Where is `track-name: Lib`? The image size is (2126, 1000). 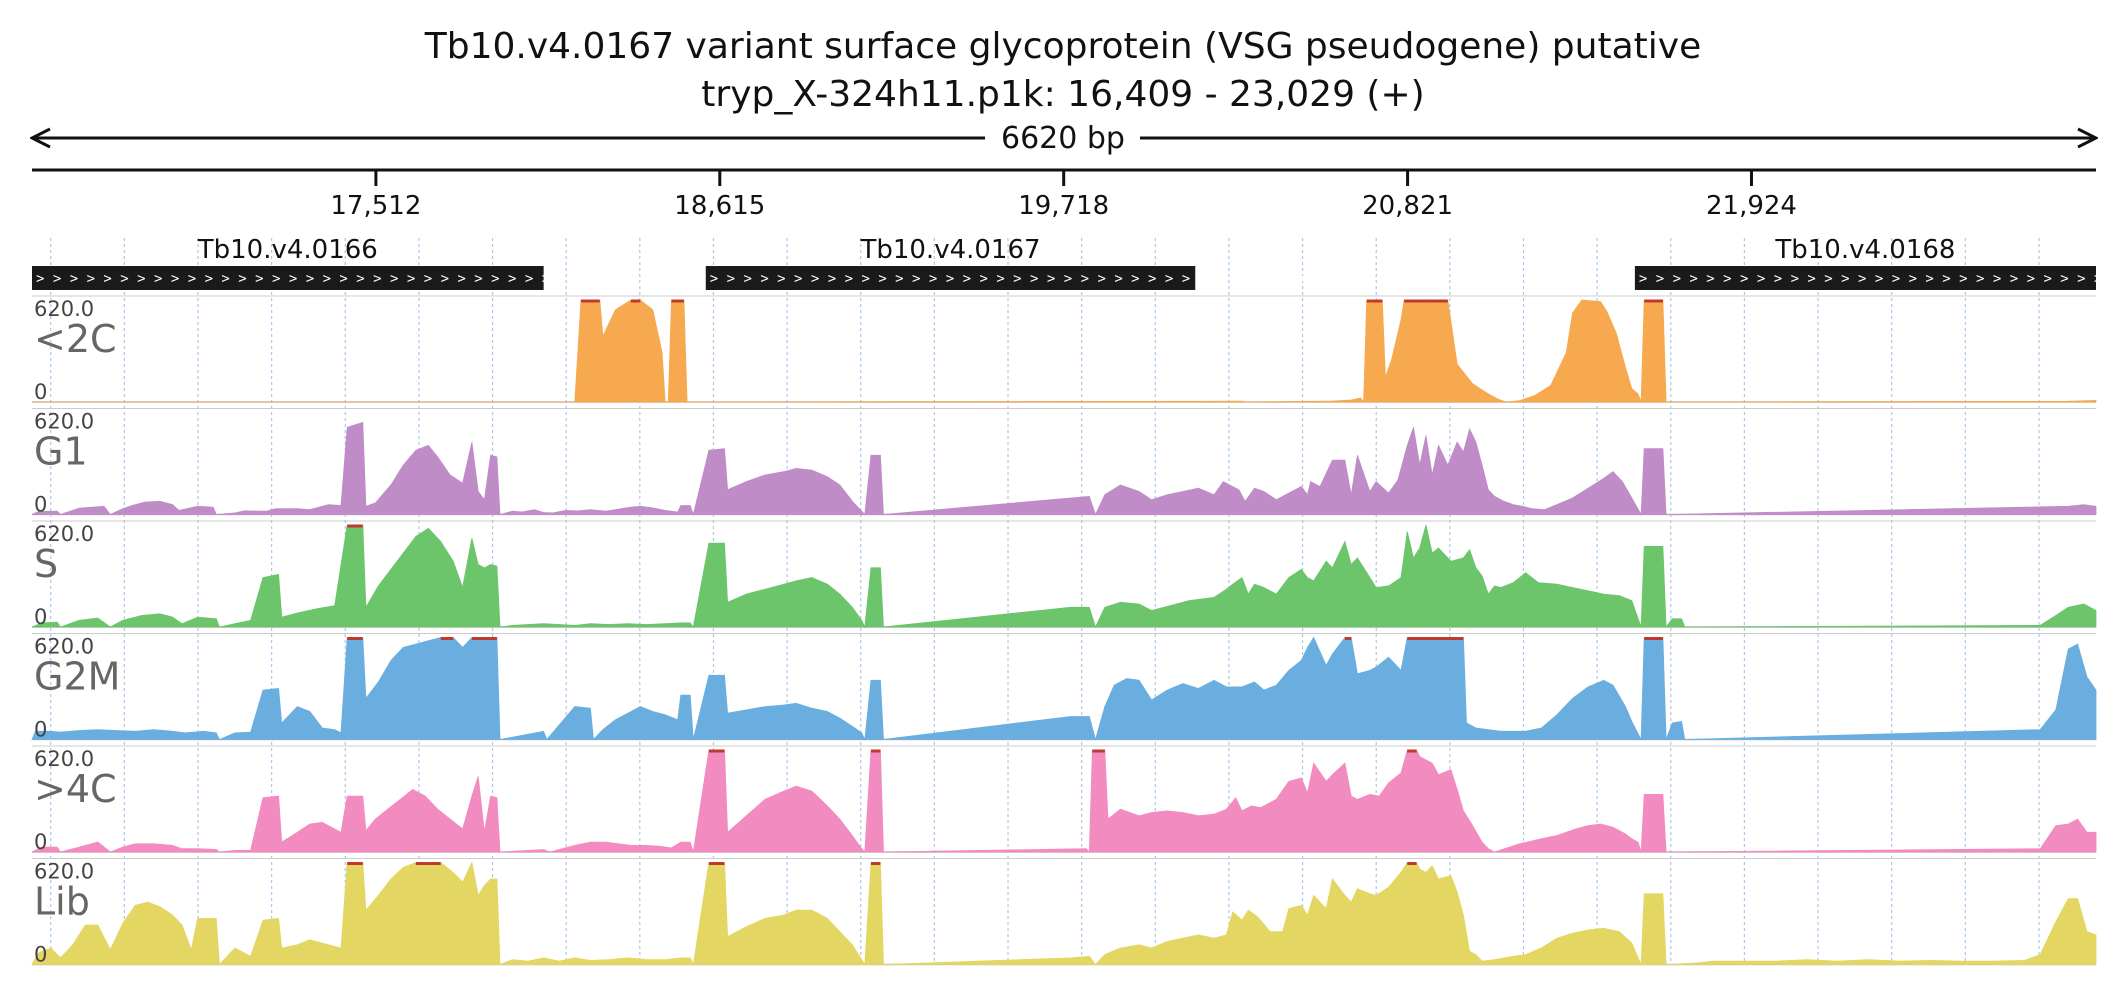
track-name: Lib is located at coordinates (62, 902).